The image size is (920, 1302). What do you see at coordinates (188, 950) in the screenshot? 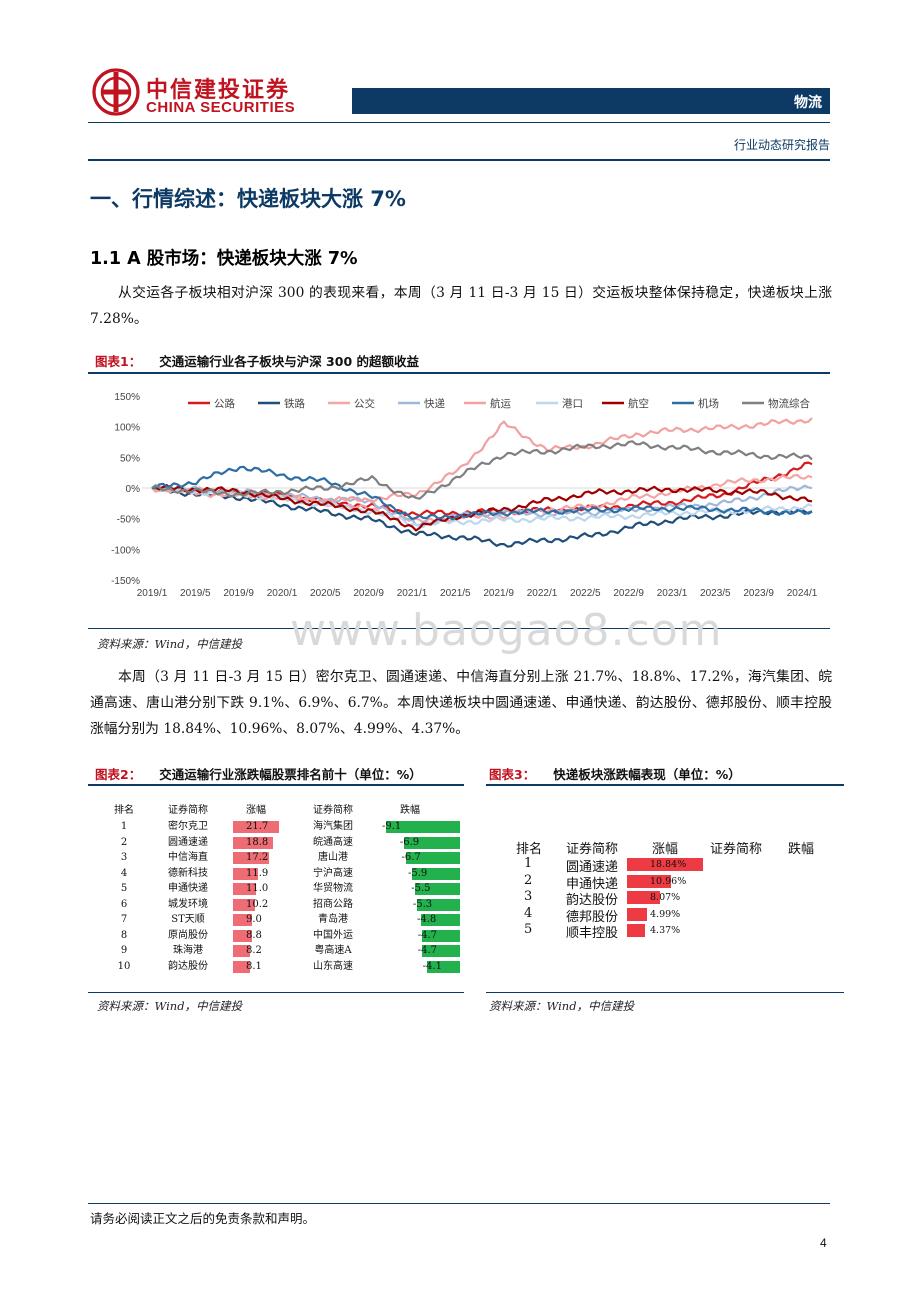
I see `table2-up-name: 珠海港` at bounding box center [188, 950].